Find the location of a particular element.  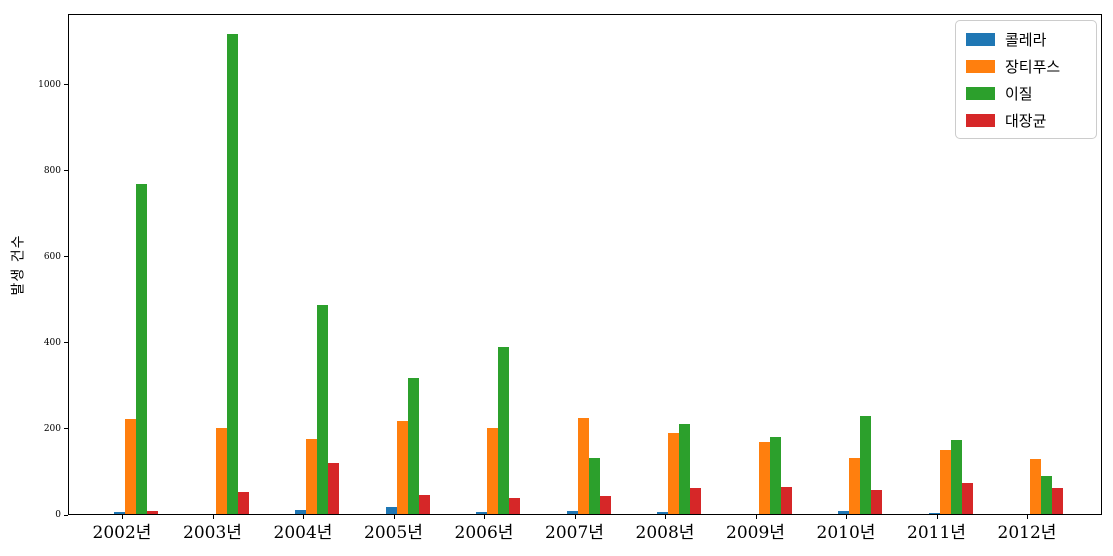

x-tick-label: 2004년 is located at coordinates (303, 533).